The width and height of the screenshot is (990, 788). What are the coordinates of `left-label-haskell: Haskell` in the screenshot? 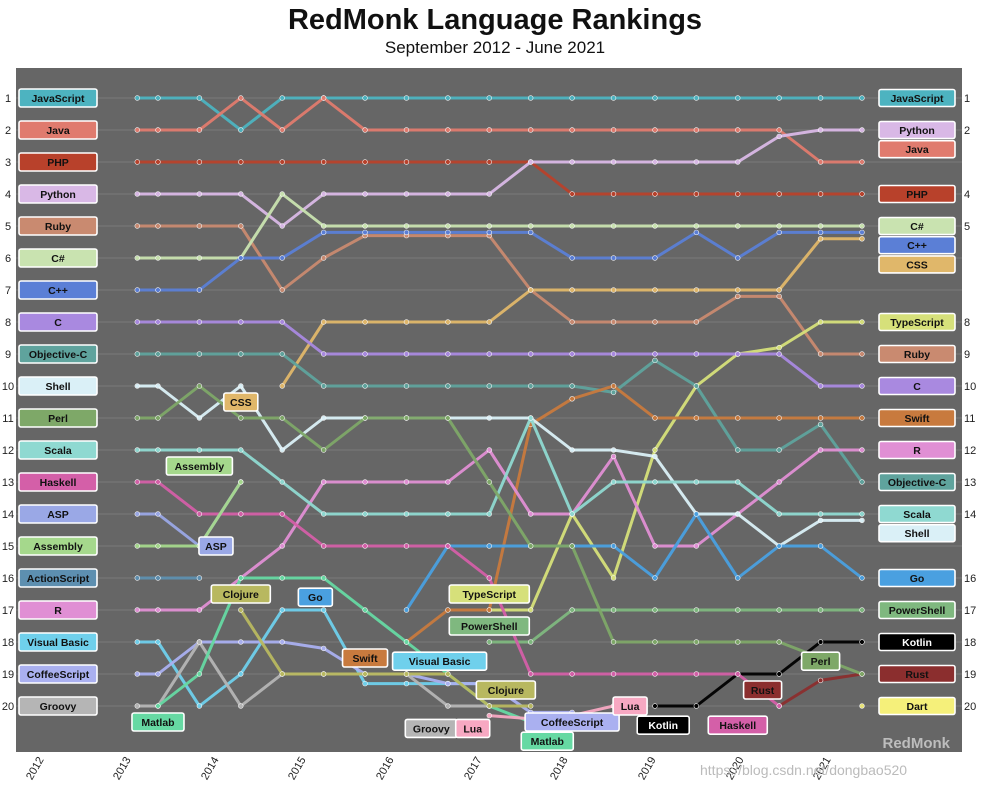 It's located at (58, 482).